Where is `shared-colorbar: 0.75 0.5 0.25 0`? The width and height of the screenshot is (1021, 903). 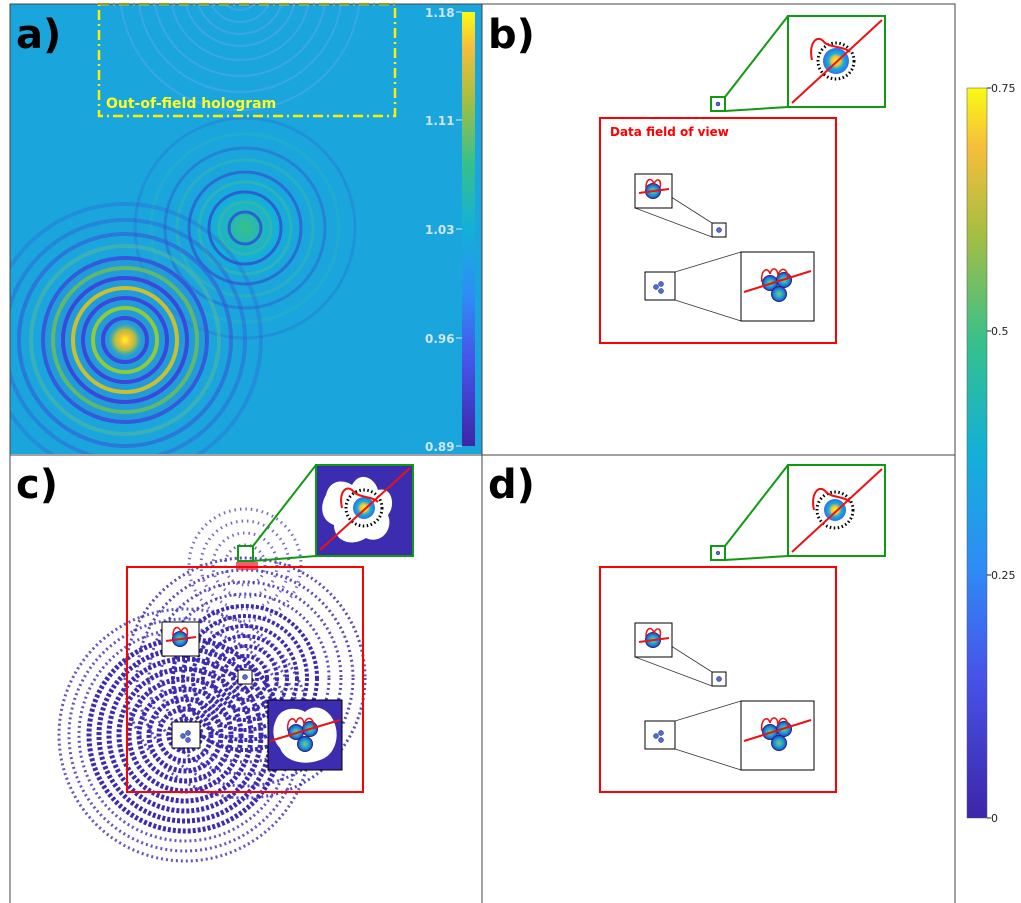
shared-colorbar: 0.75 0.5 0.25 0 is located at coordinates (991, 453).